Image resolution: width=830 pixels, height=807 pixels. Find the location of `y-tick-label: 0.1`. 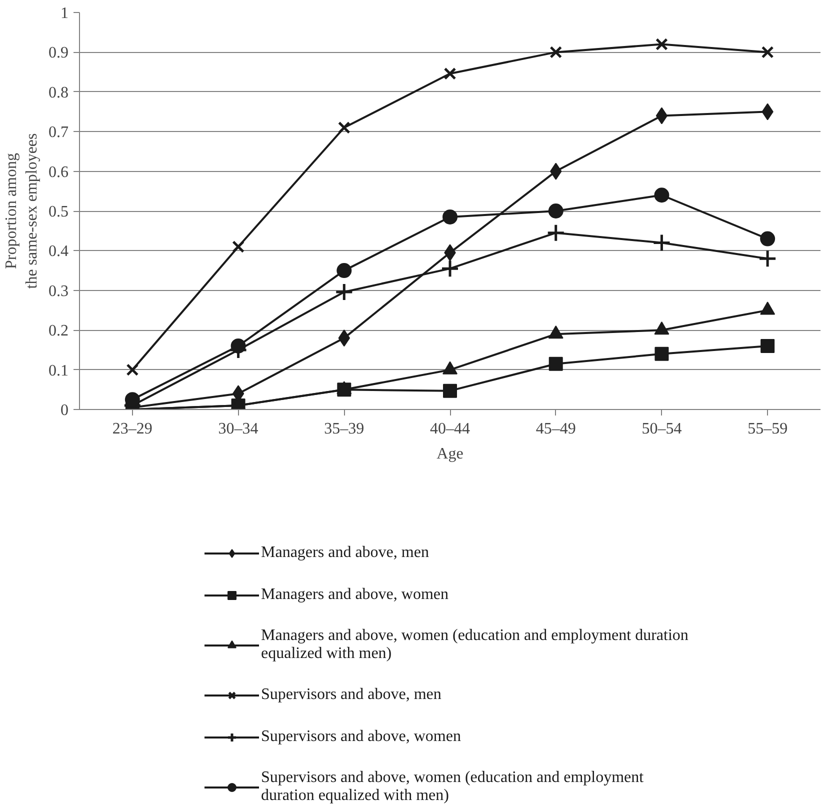

y-tick-label: 0.1 is located at coordinates (58, 371).